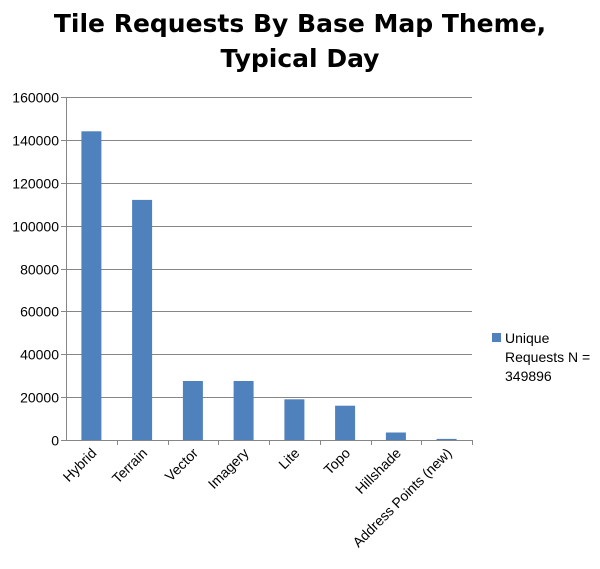 The height and width of the screenshot is (569, 600). I want to click on x-tick-label: Hybrid, so click(80, 465).